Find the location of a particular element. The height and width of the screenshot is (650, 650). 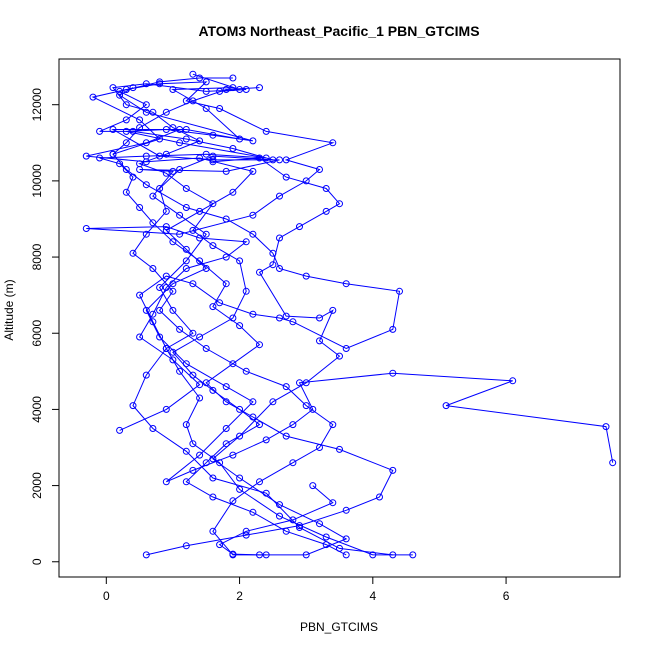

series-line is located at coordinates (280, 356).